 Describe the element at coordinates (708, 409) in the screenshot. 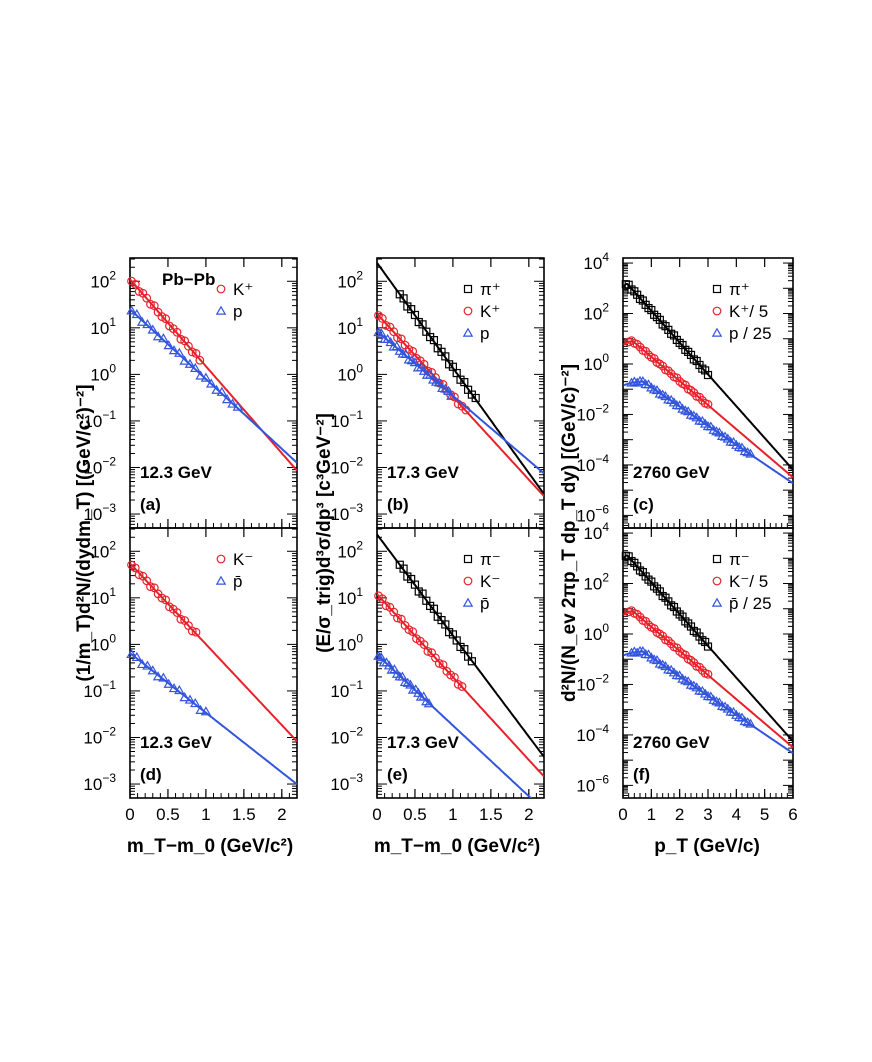

I see `fit-curve-K+/5` at that location.